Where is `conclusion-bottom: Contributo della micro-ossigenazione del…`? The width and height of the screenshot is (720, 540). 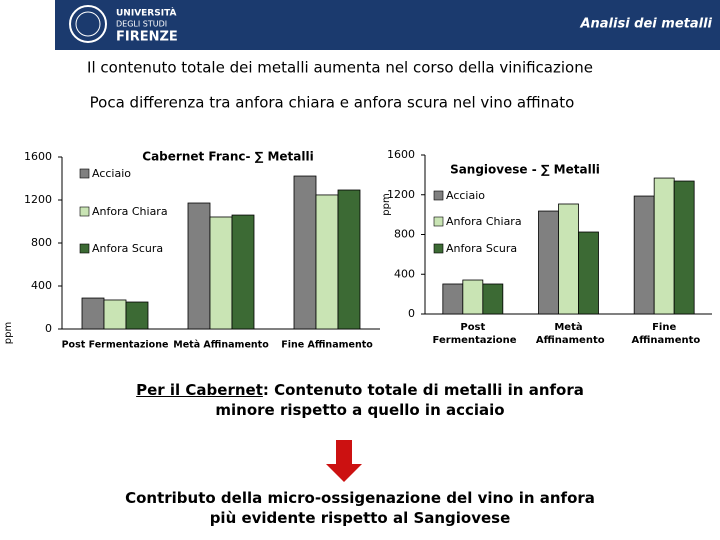 conclusion-bottom: Contributo della micro-ossigenazione del… is located at coordinates (360, 508).